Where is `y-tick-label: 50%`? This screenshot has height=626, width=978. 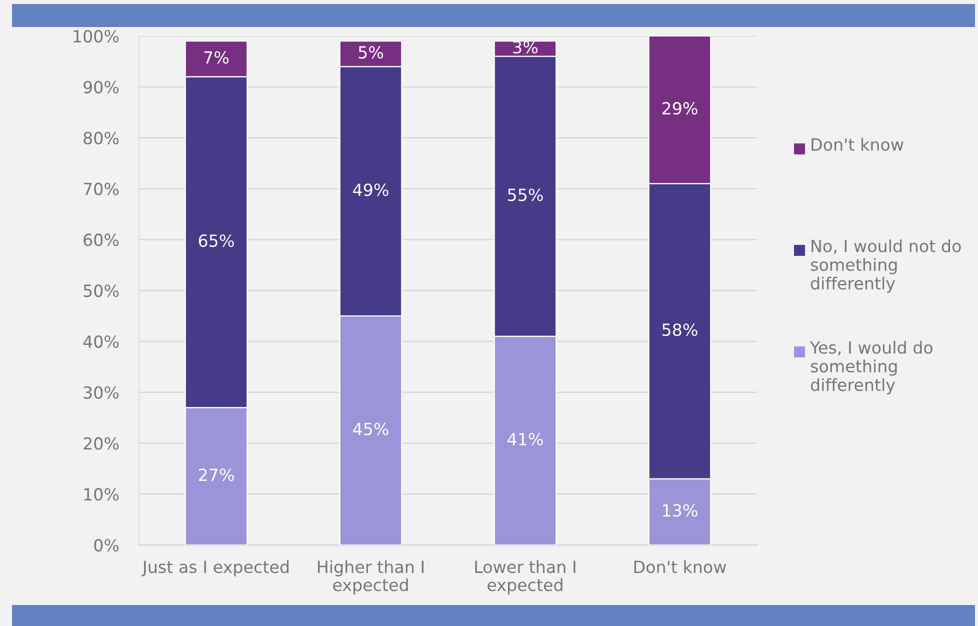 y-tick-label: 50% is located at coordinates (101, 291).